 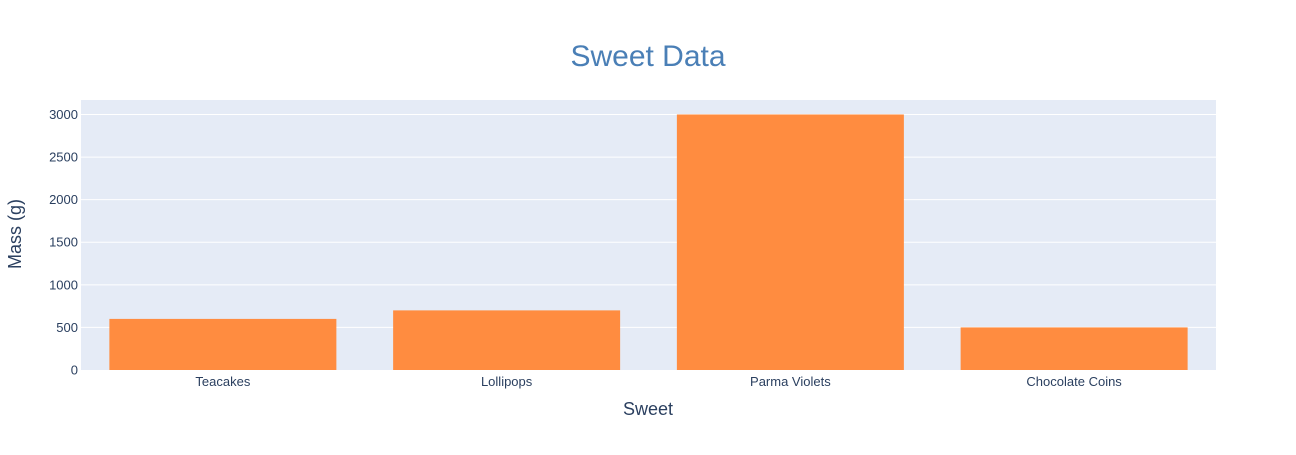 What do you see at coordinates (222, 381) in the screenshot?
I see `x-tick-label: Teacakes` at bounding box center [222, 381].